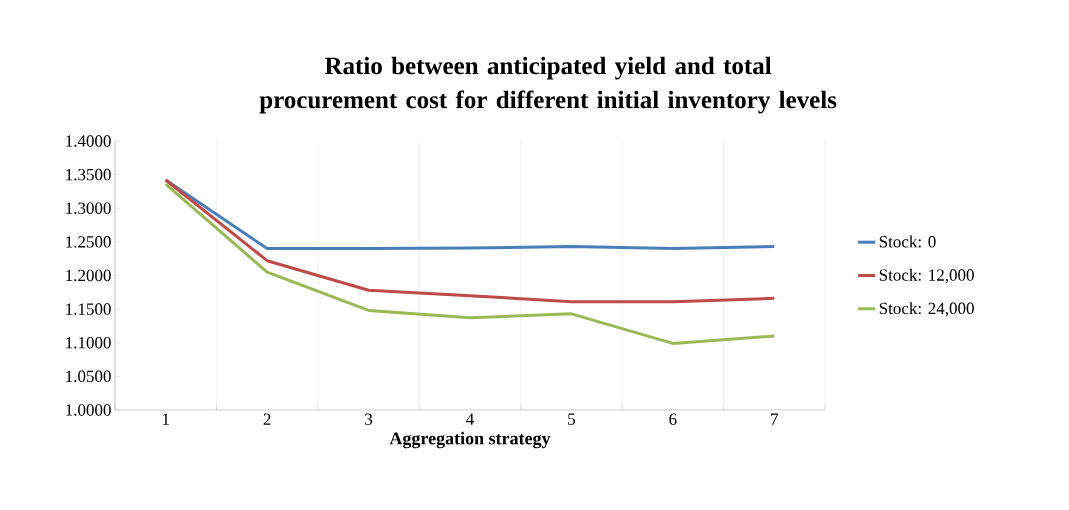 The width and height of the screenshot is (1069, 510). I want to click on x-tick-label: 2, so click(267, 419).